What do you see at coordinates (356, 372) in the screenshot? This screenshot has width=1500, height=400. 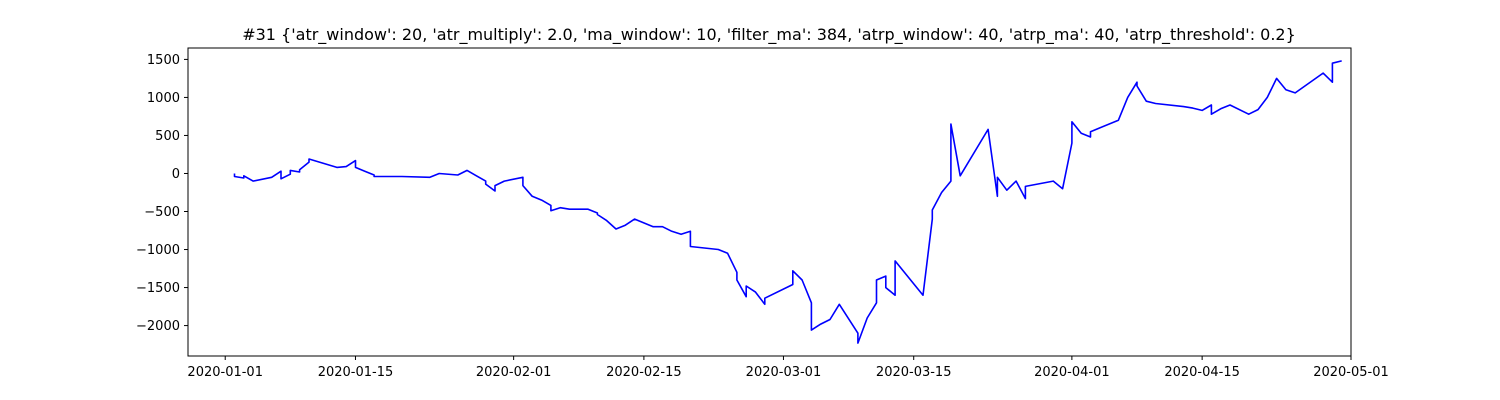 I see `x-tick-label: 2020-01-15` at bounding box center [356, 372].